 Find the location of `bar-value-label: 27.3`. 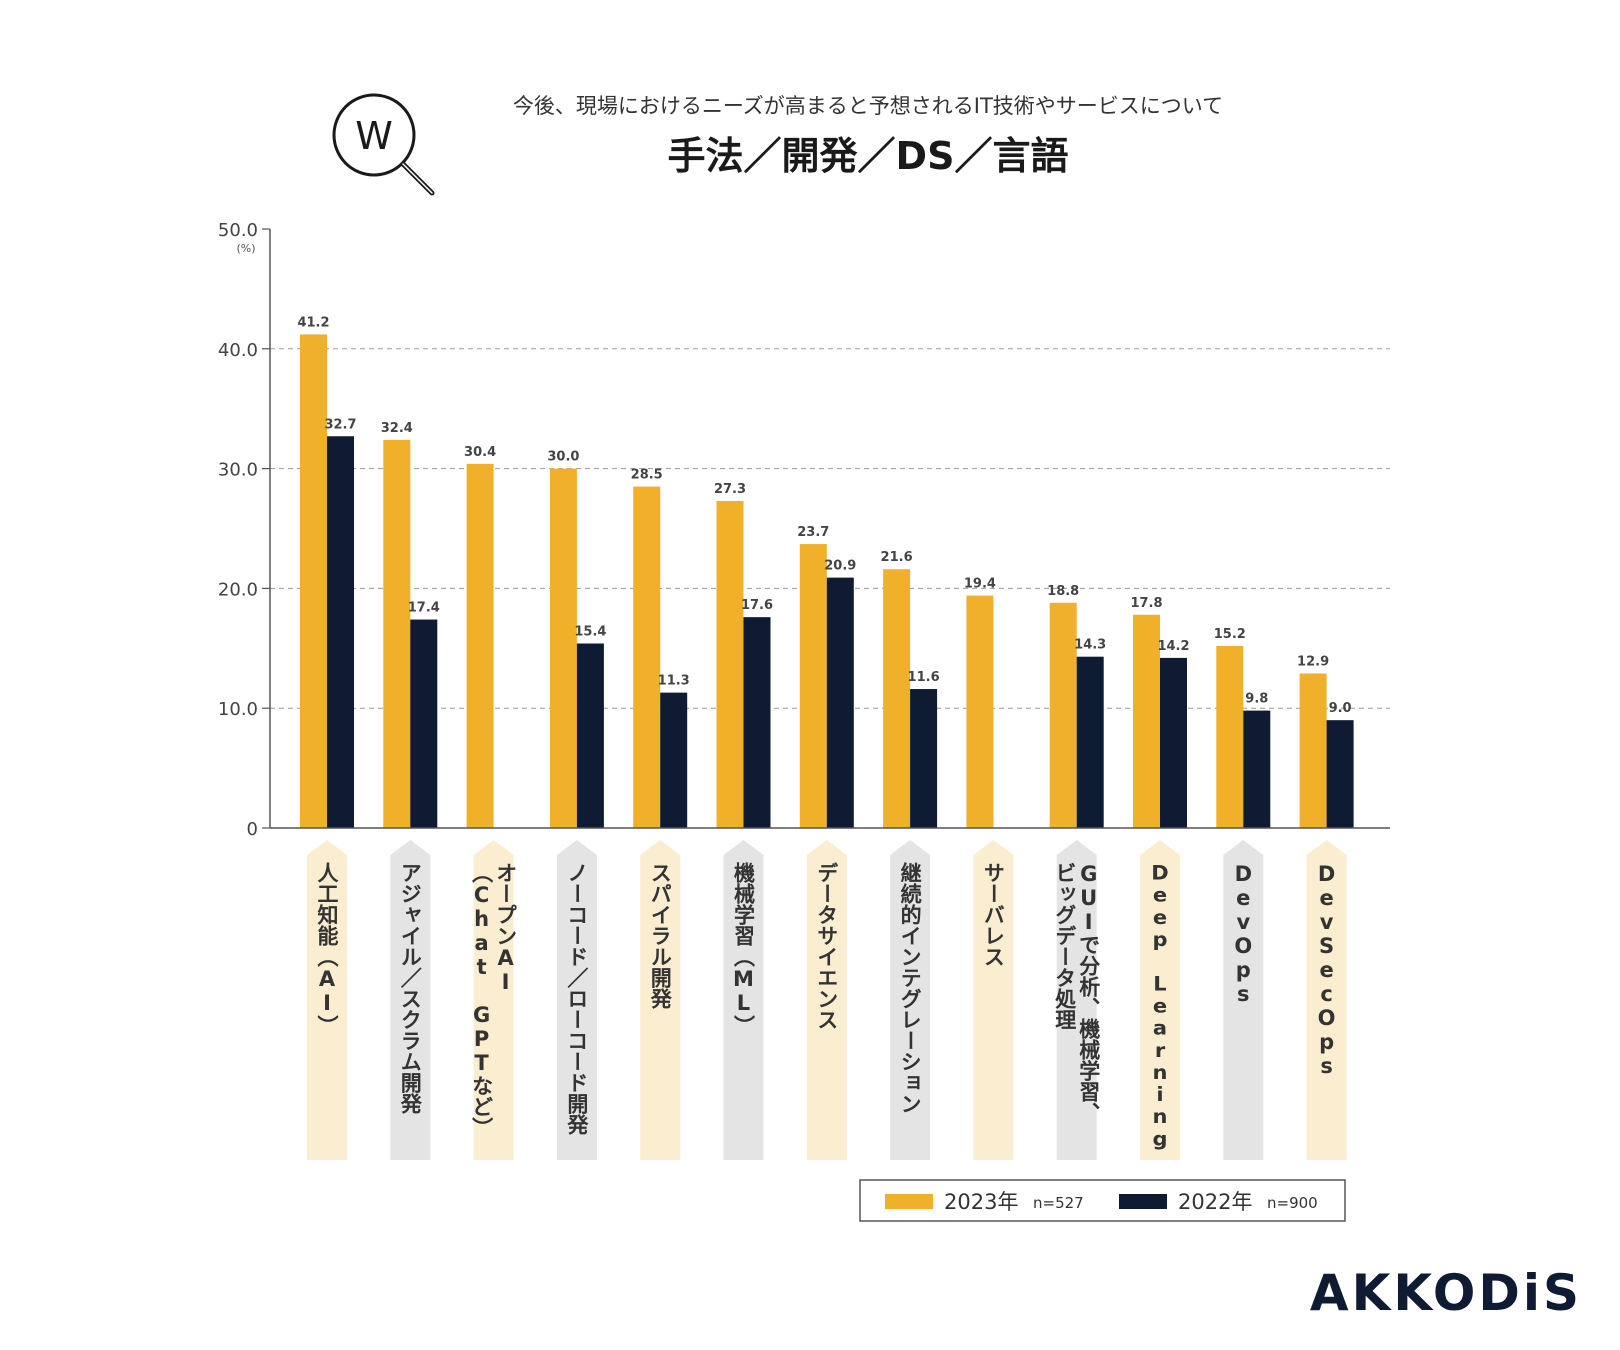

bar-value-label: 27.3 is located at coordinates (730, 489).